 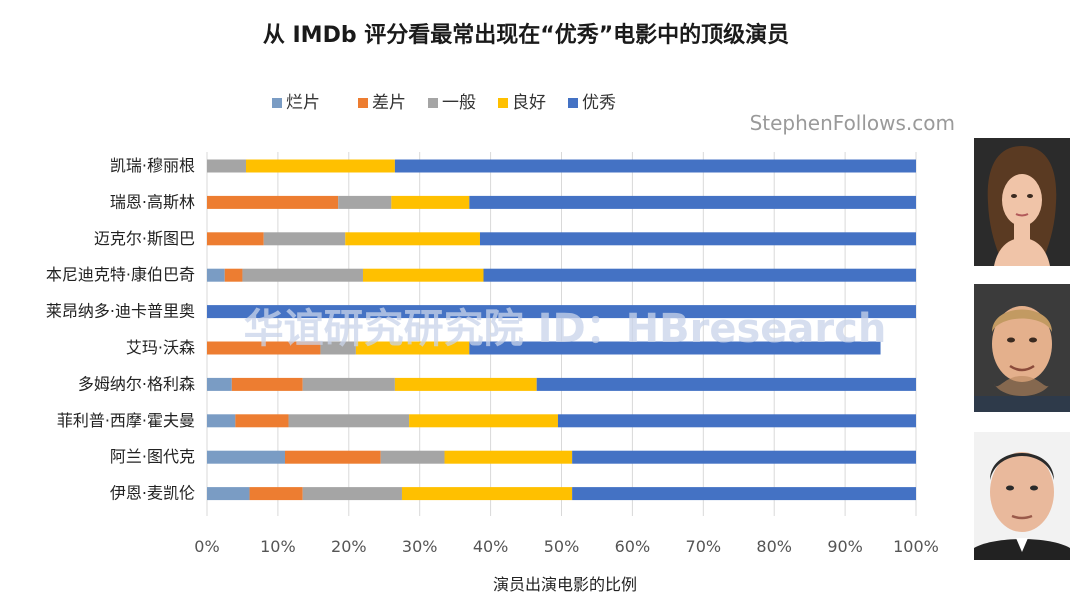 What do you see at coordinates (120, 274) in the screenshot?
I see `category-label: 本尼迪克特·康伯巴奇` at bounding box center [120, 274].